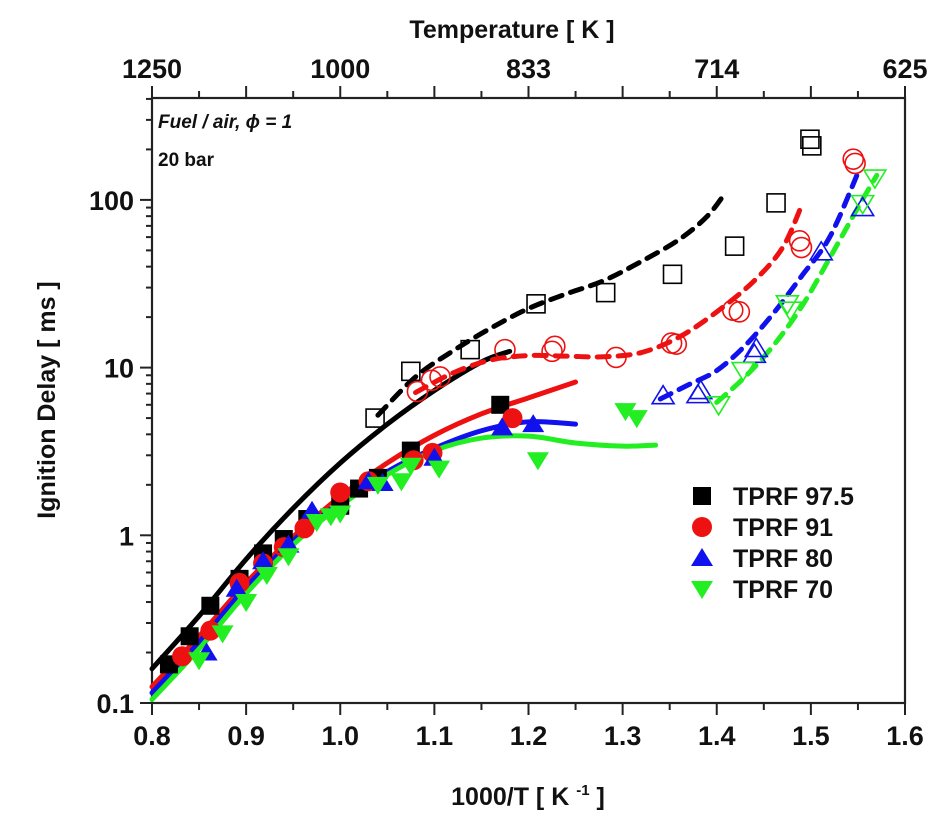 The height and width of the screenshot is (825, 938). What do you see at coordinates (511, 30) in the screenshot?
I see `top-axis-title: Temperature [ K ]` at bounding box center [511, 30].